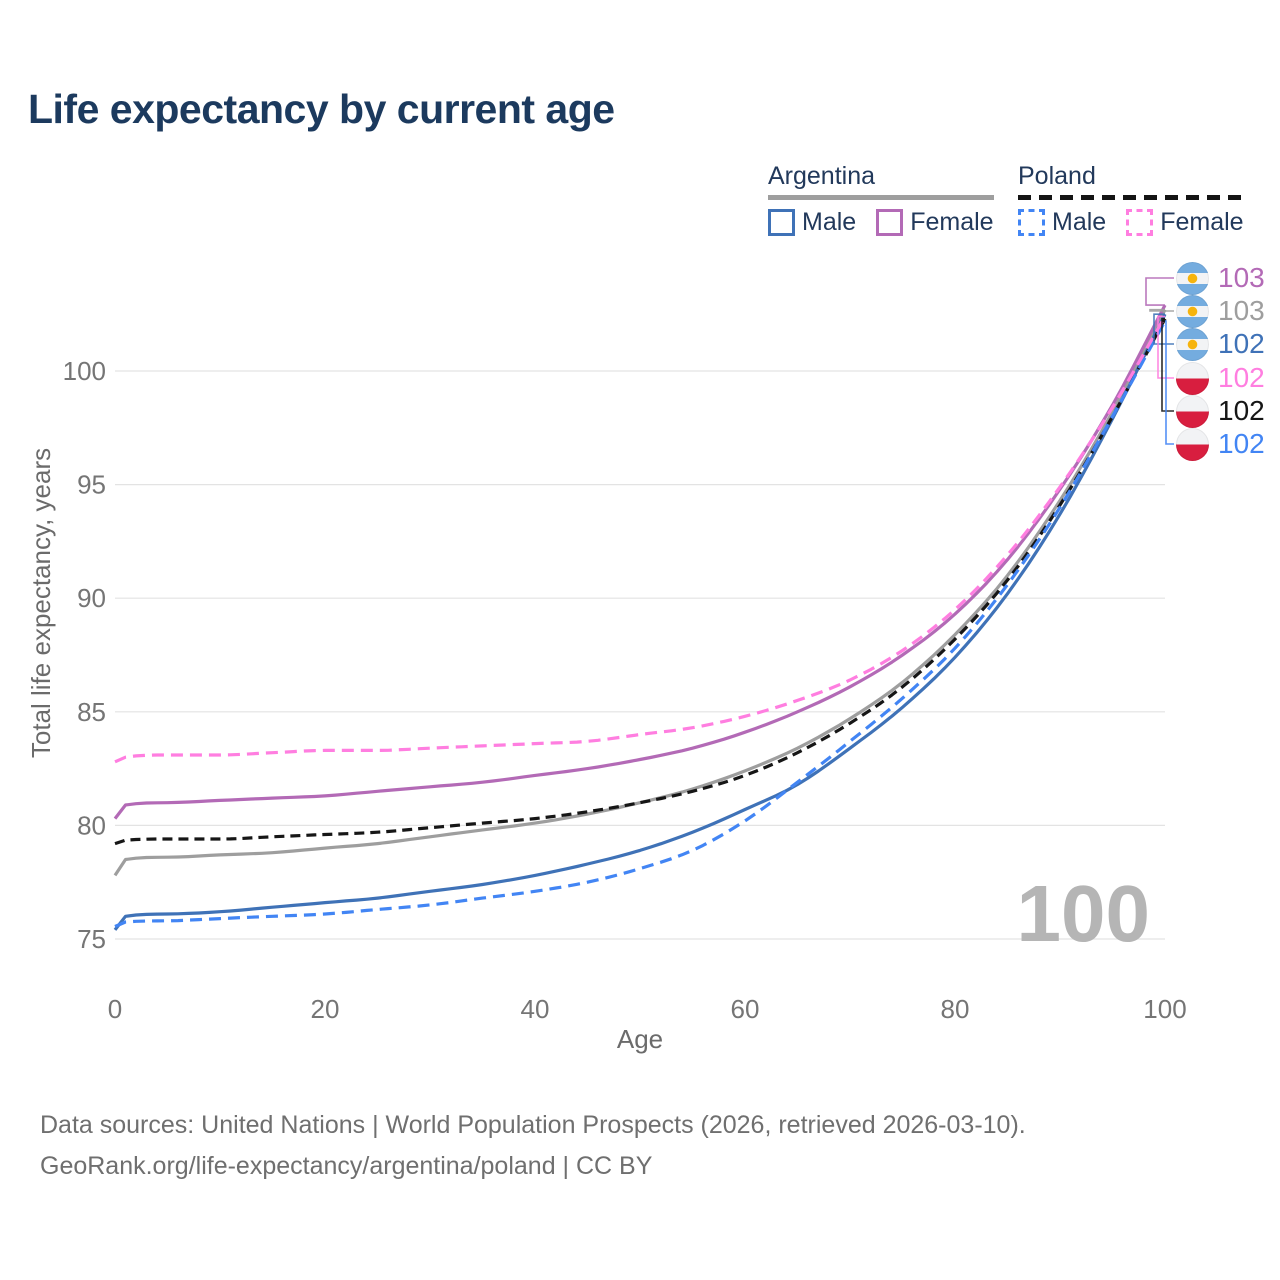 This screenshot has width=1280, height=1280. Describe the element at coordinates (781, 222) in the screenshot. I see `legend-swatch-argentina-male-icon` at that location.